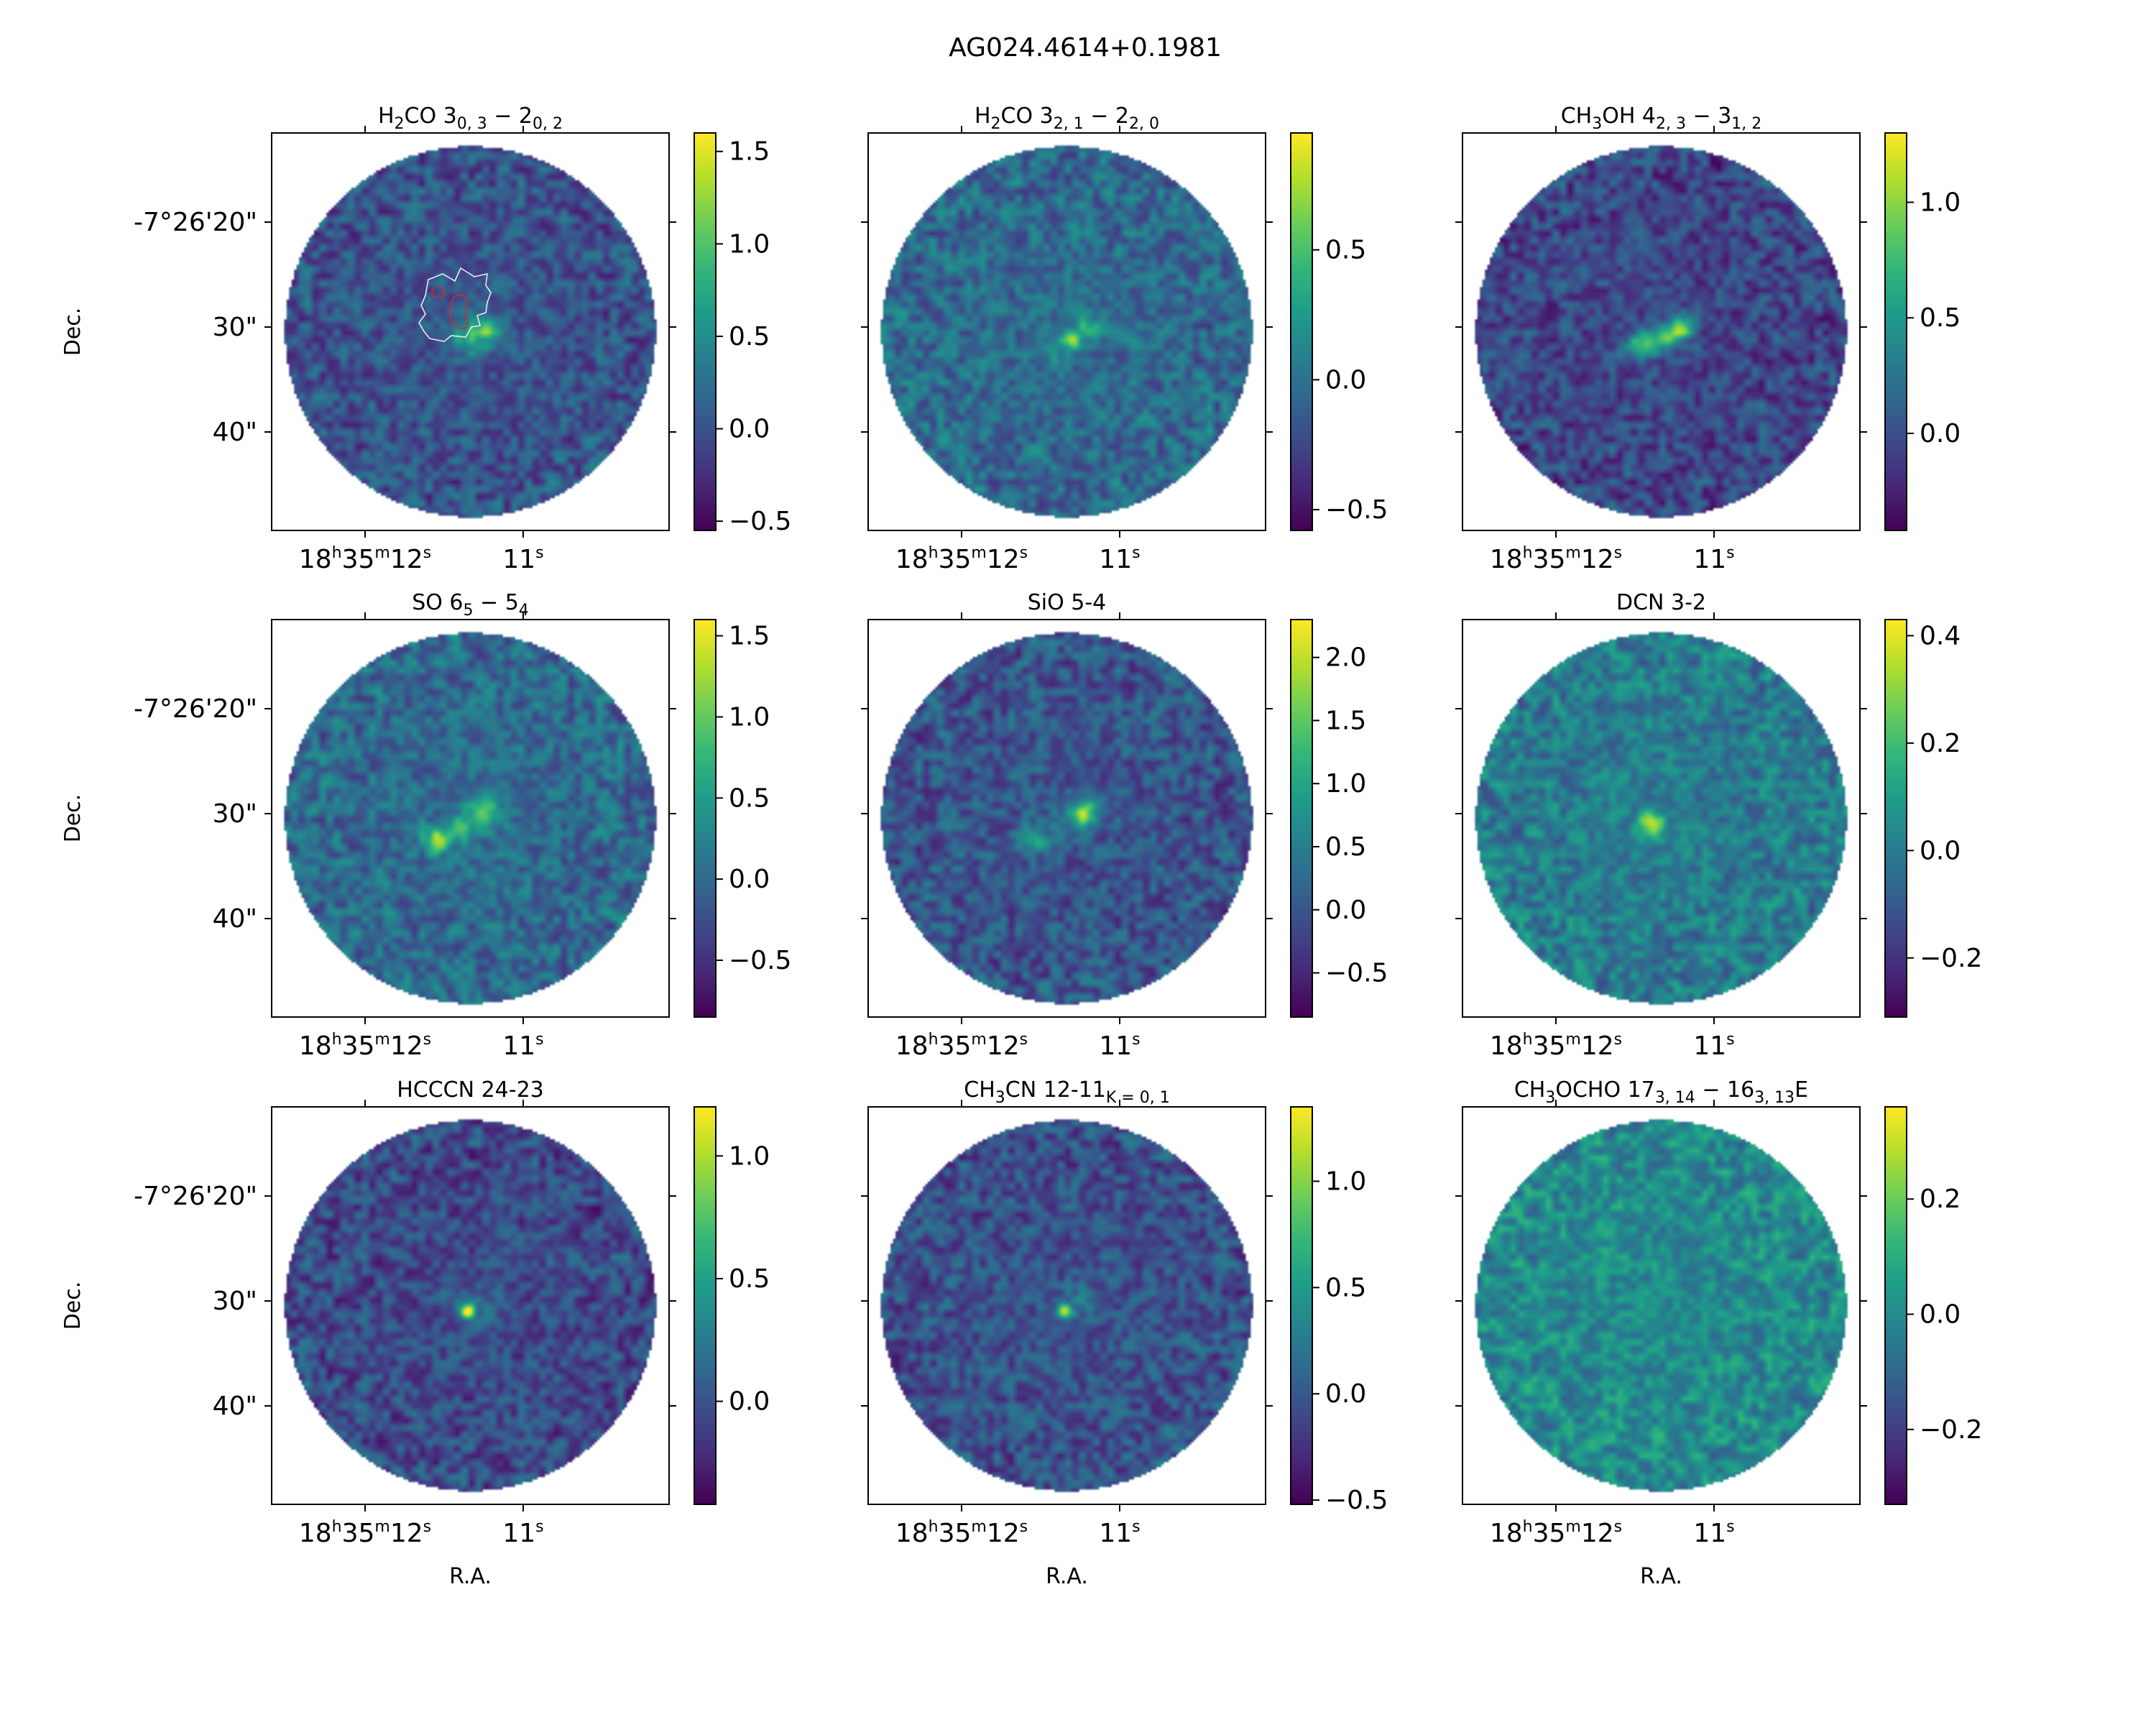 Image resolution: width=2156 pixels, height=1725 pixels. I want to click on colorbar-tick-label: 2.0, so click(1346, 658).